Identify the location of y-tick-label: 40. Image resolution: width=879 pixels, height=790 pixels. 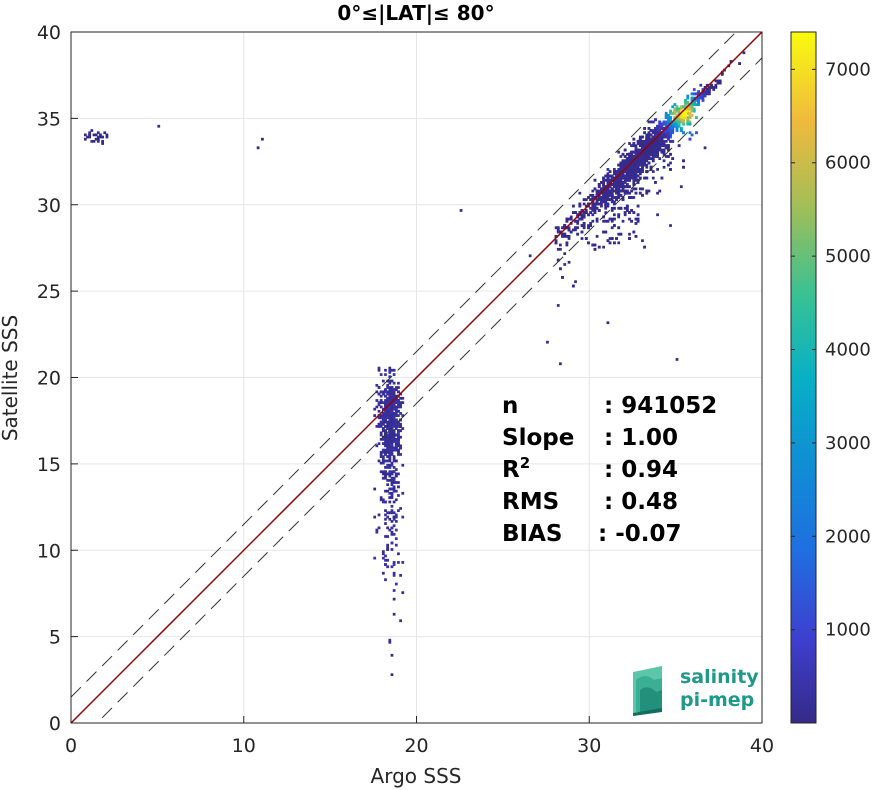
(49, 33).